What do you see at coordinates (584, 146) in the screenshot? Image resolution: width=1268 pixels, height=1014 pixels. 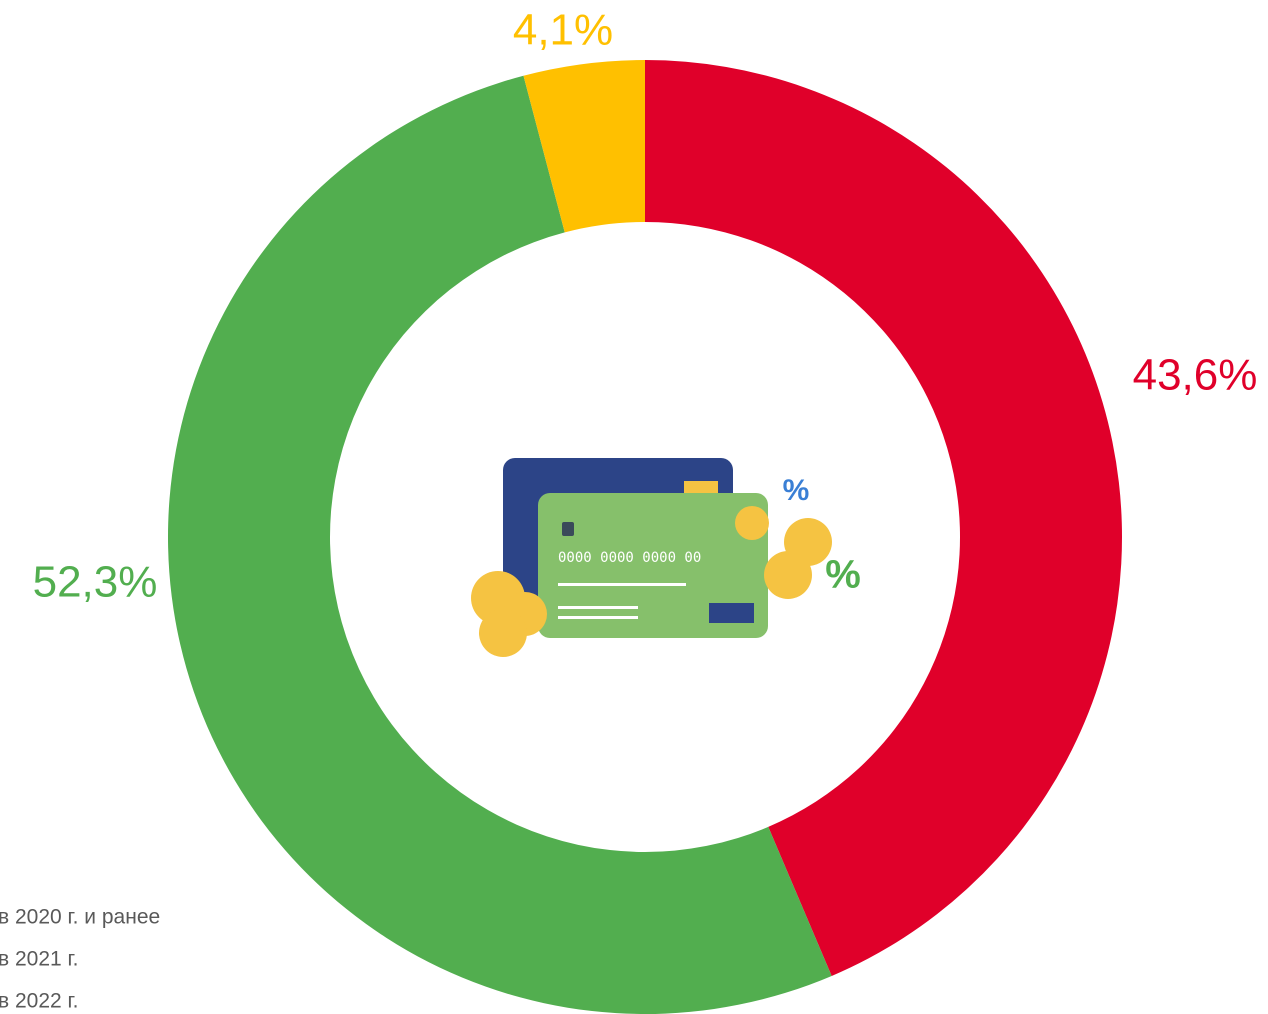 I see `donut-slice` at bounding box center [584, 146].